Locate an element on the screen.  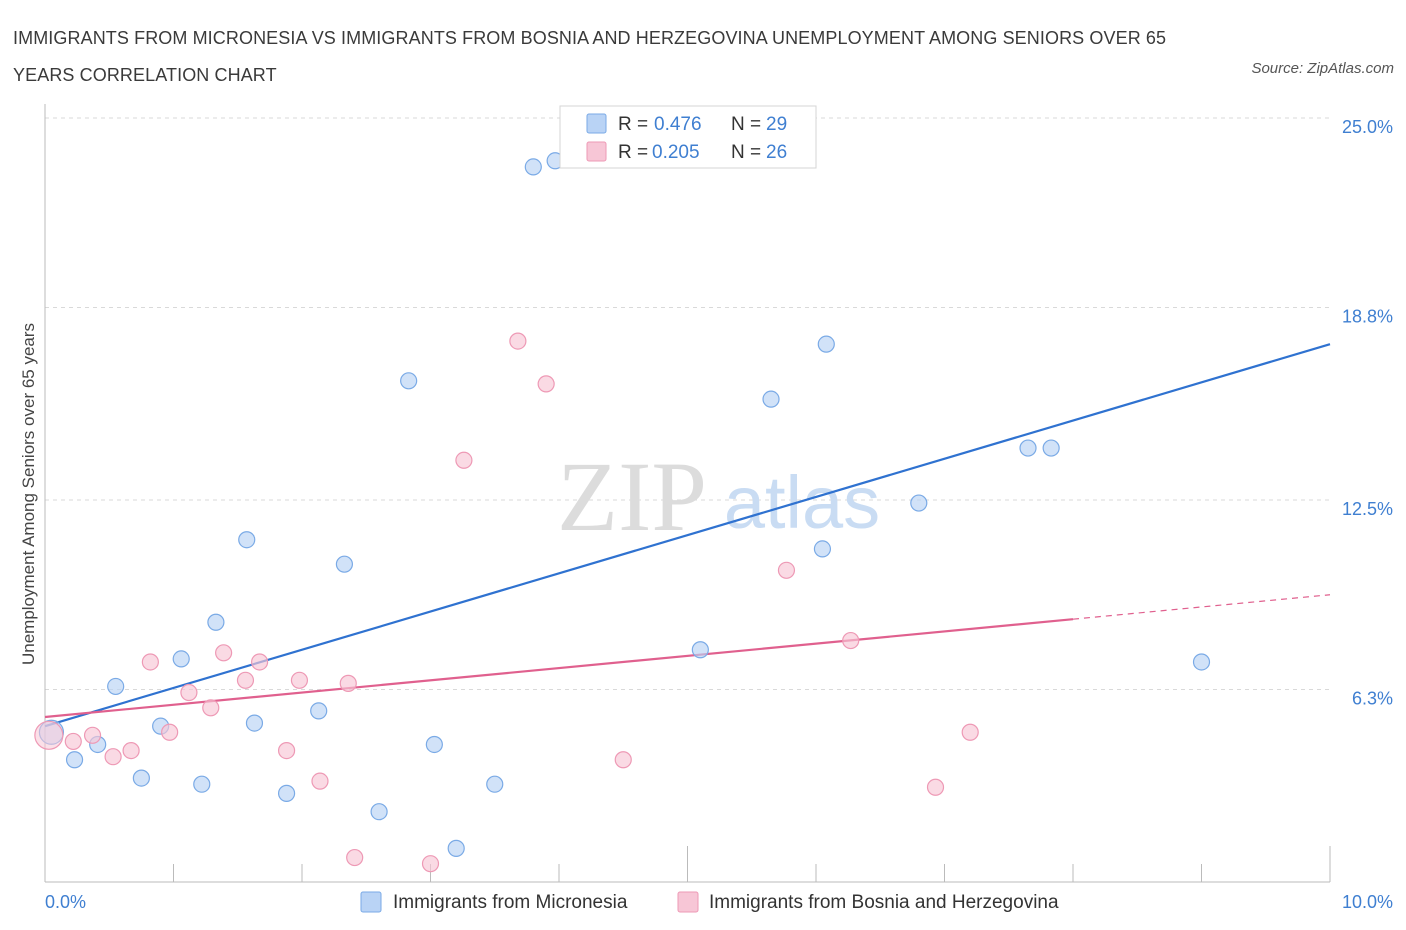
trendline-bosnia is located at coordinates (559, 668).